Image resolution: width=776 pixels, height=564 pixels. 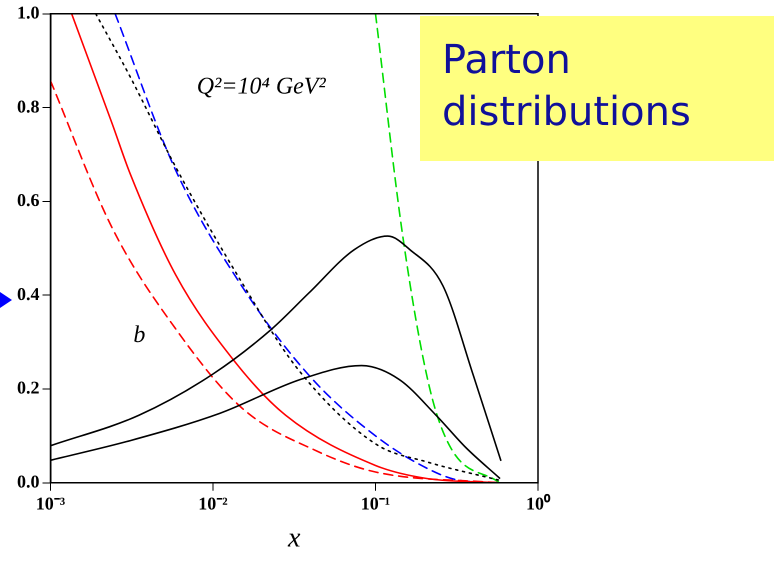 What do you see at coordinates (28, 481) in the screenshot?
I see `y-tick-label: 0.0` at bounding box center [28, 481].